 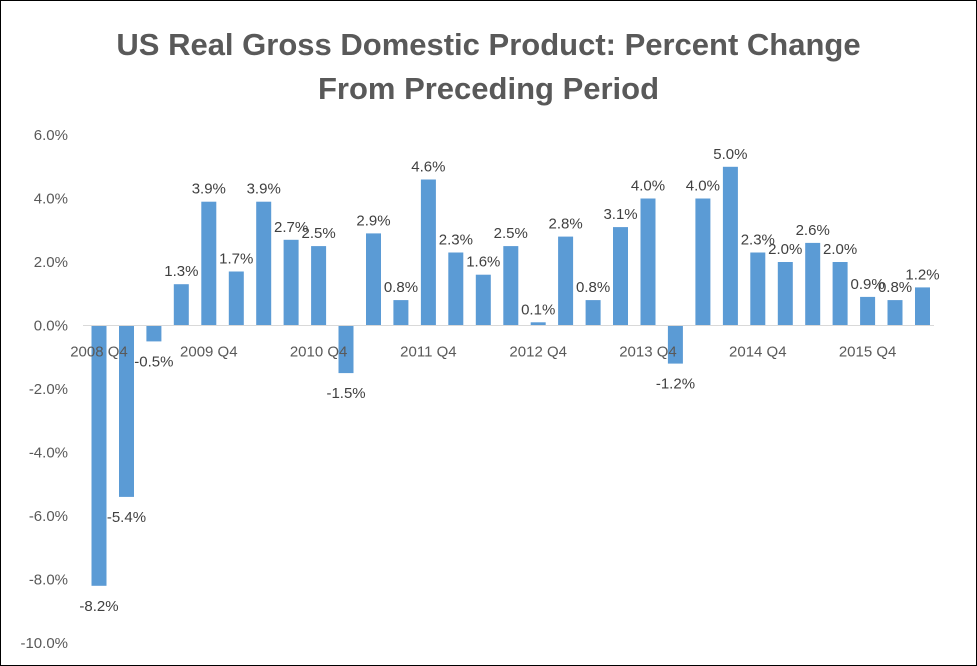 What do you see at coordinates (488, 88) in the screenshot?
I see `chart-title-line-2: From Preceding Period` at bounding box center [488, 88].